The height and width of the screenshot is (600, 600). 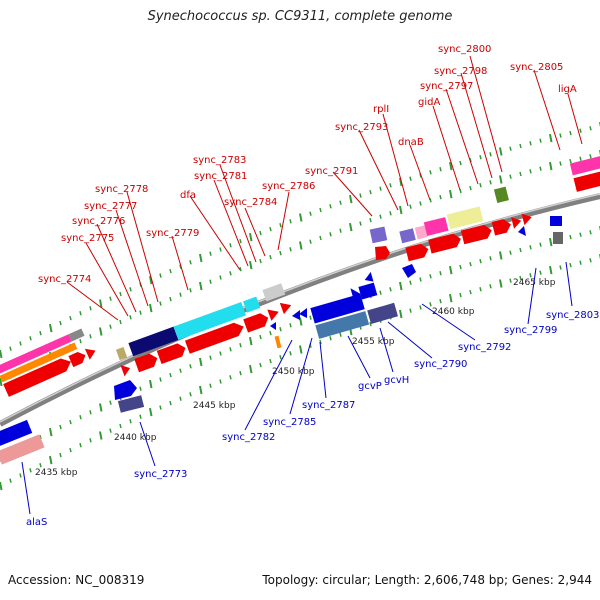 What do you see at coordinates (76, 580) in the screenshot?
I see `accession-text: Accession: NC_008319` at bounding box center [76, 580].